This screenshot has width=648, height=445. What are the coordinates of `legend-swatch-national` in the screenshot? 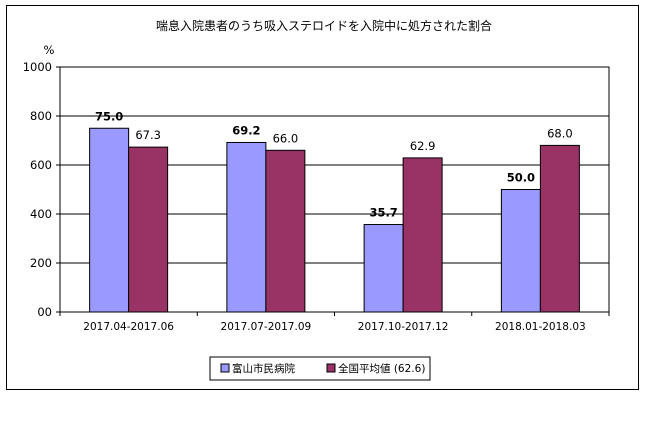 It's located at (331, 368).